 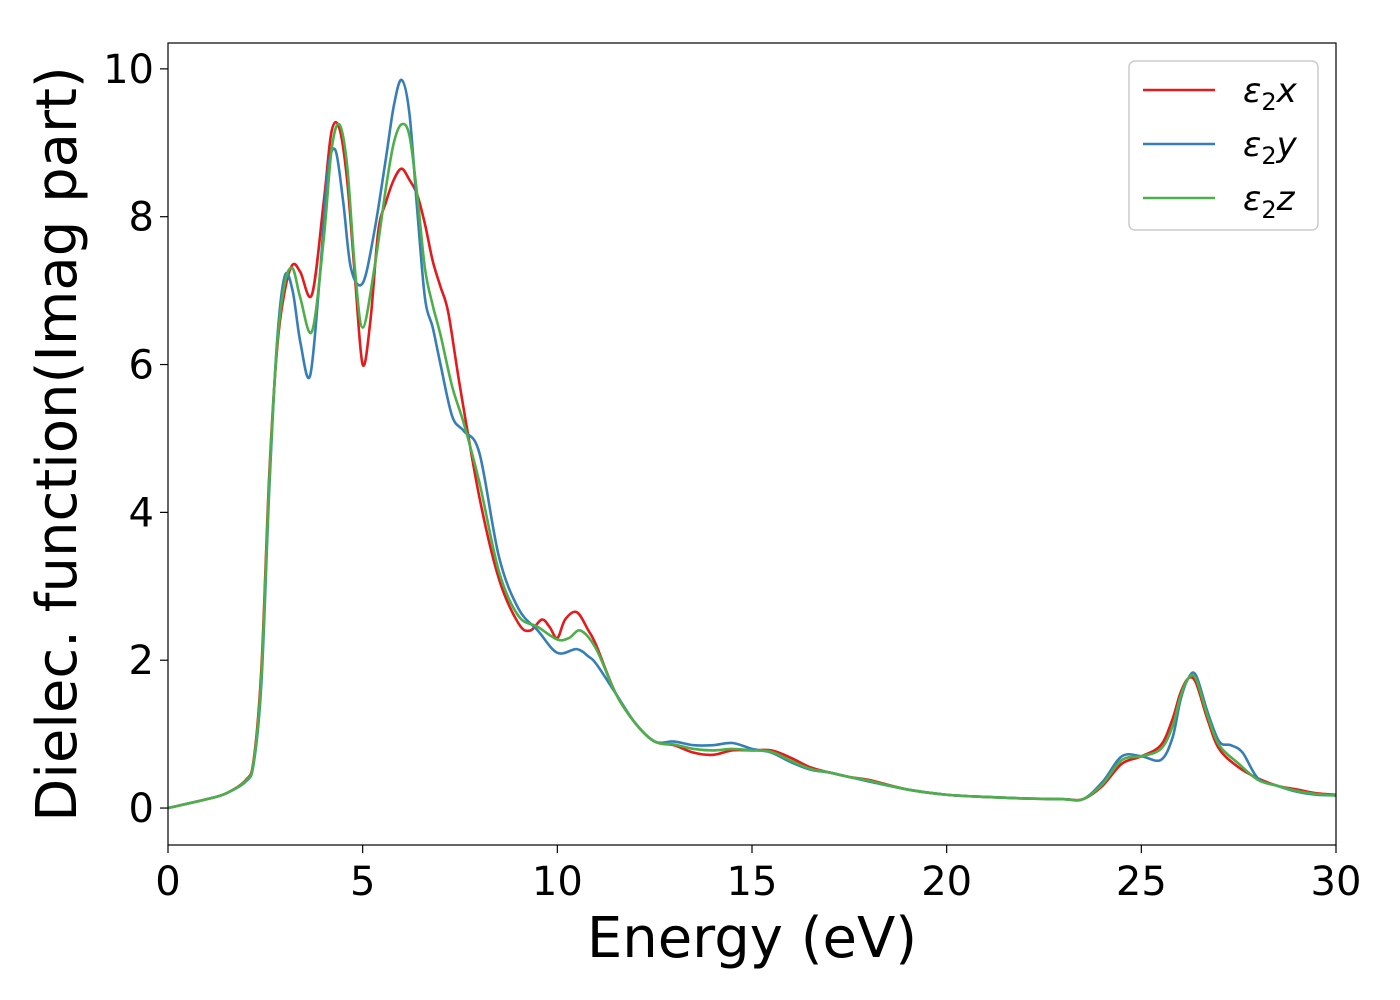 I want to click on y-axis-label: Dielec. function(Imag part), so click(x=57, y=444).